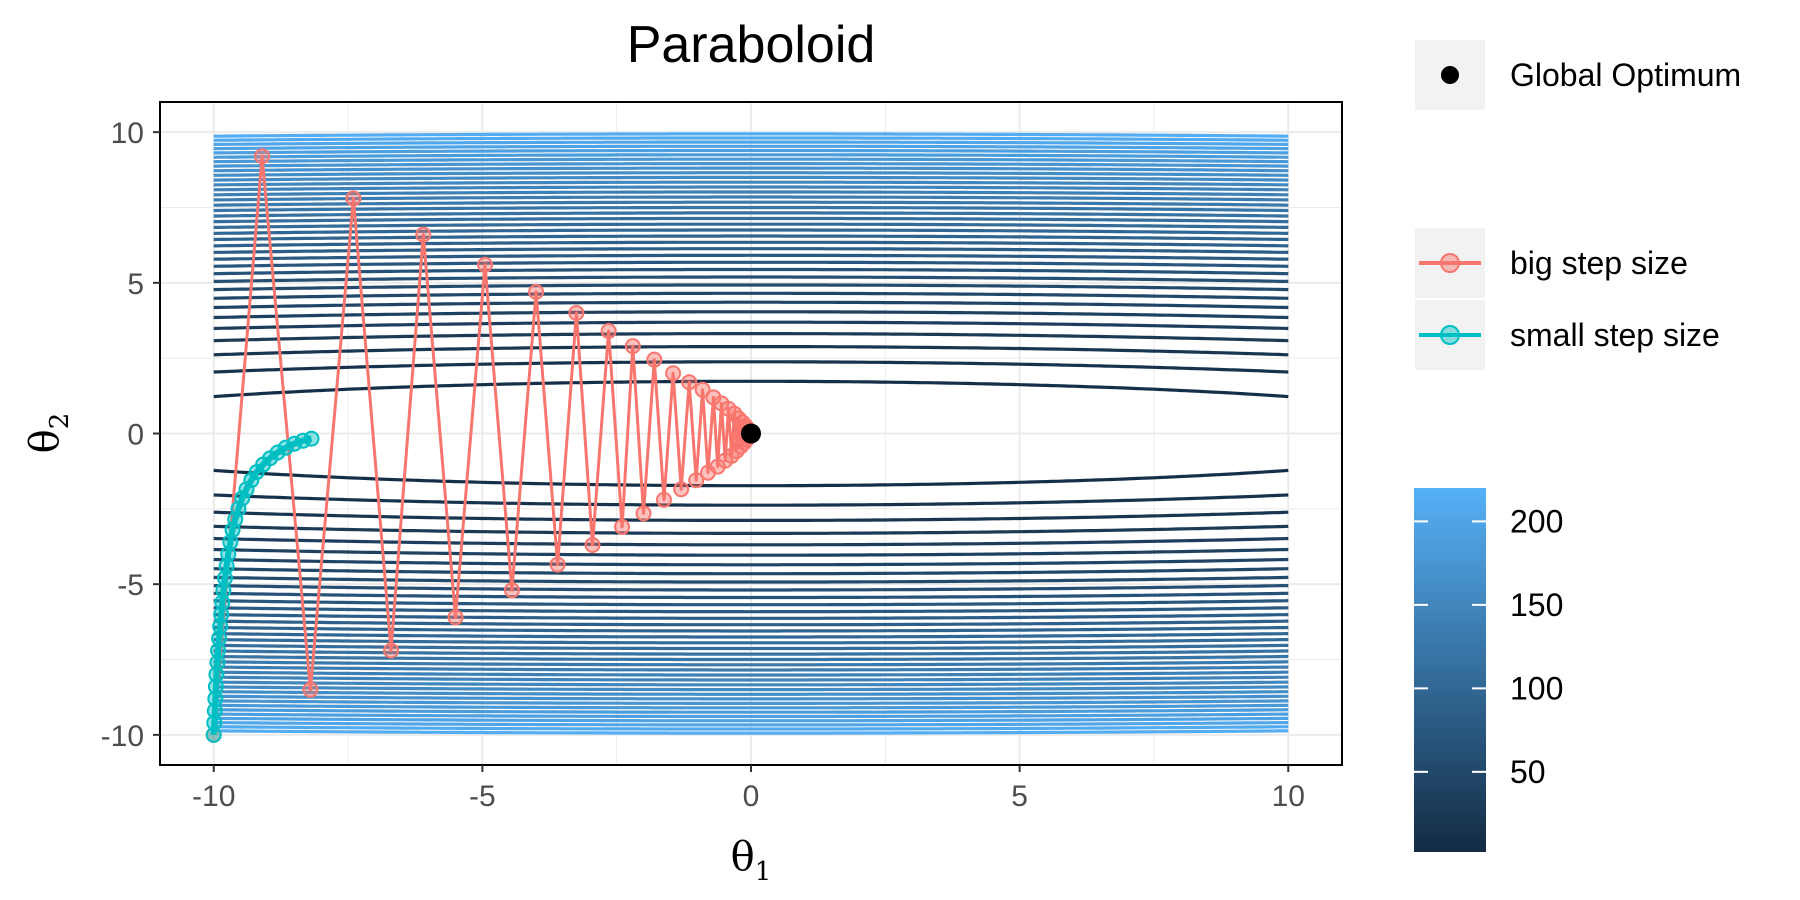 The width and height of the screenshot is (1800, 900). I want to click on x-tick-label: -5, so click(482, 796).